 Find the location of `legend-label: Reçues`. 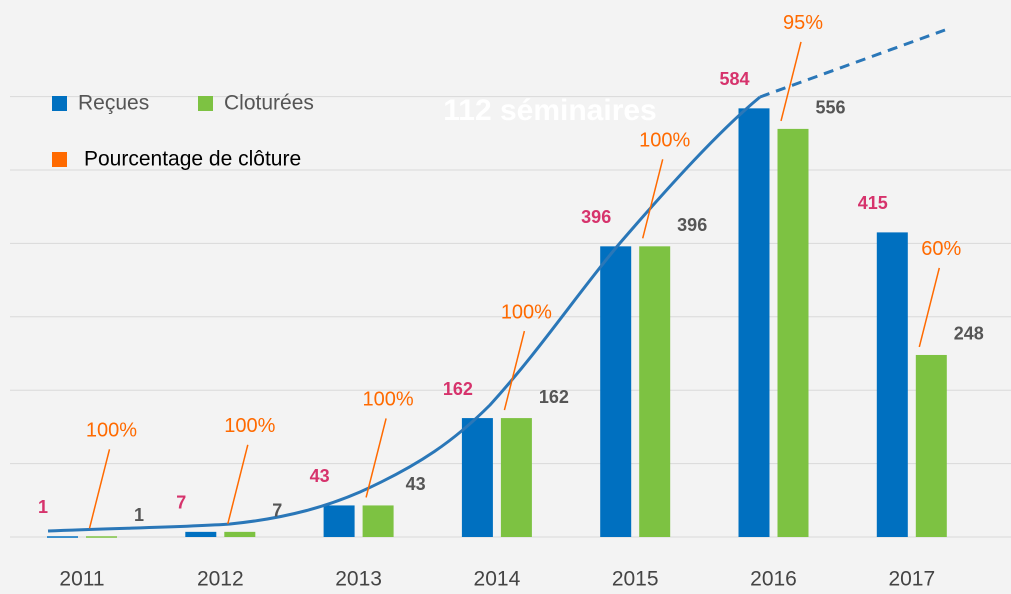

legend-label: Reçues is located at coordinates (113, 103).